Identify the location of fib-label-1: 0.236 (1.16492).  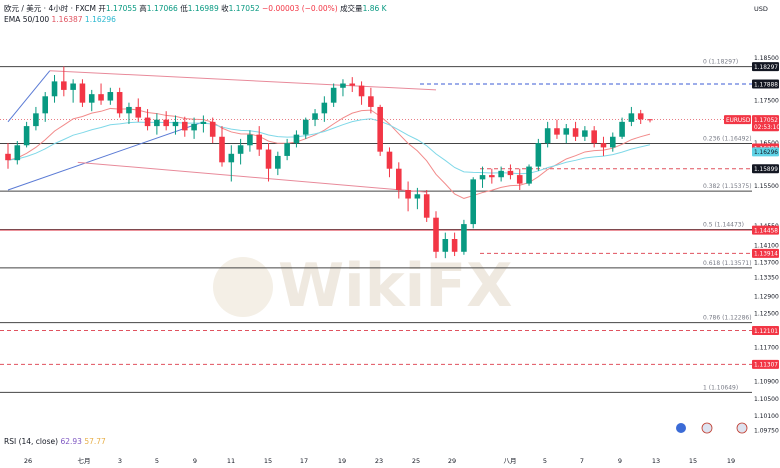
(727, 138).